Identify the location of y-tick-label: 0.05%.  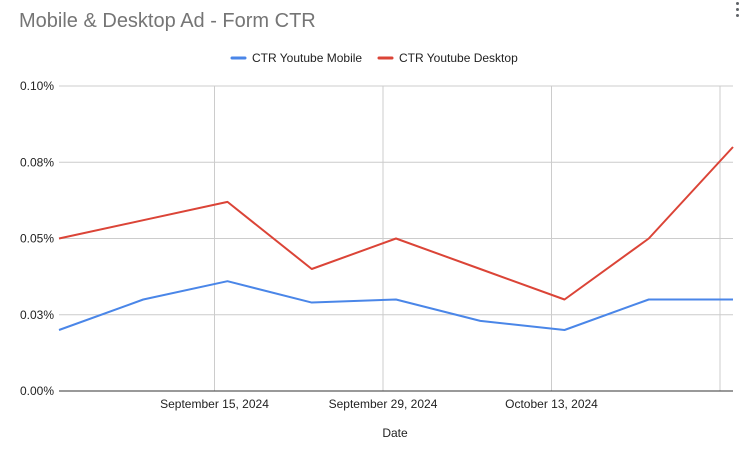
(37, 239).